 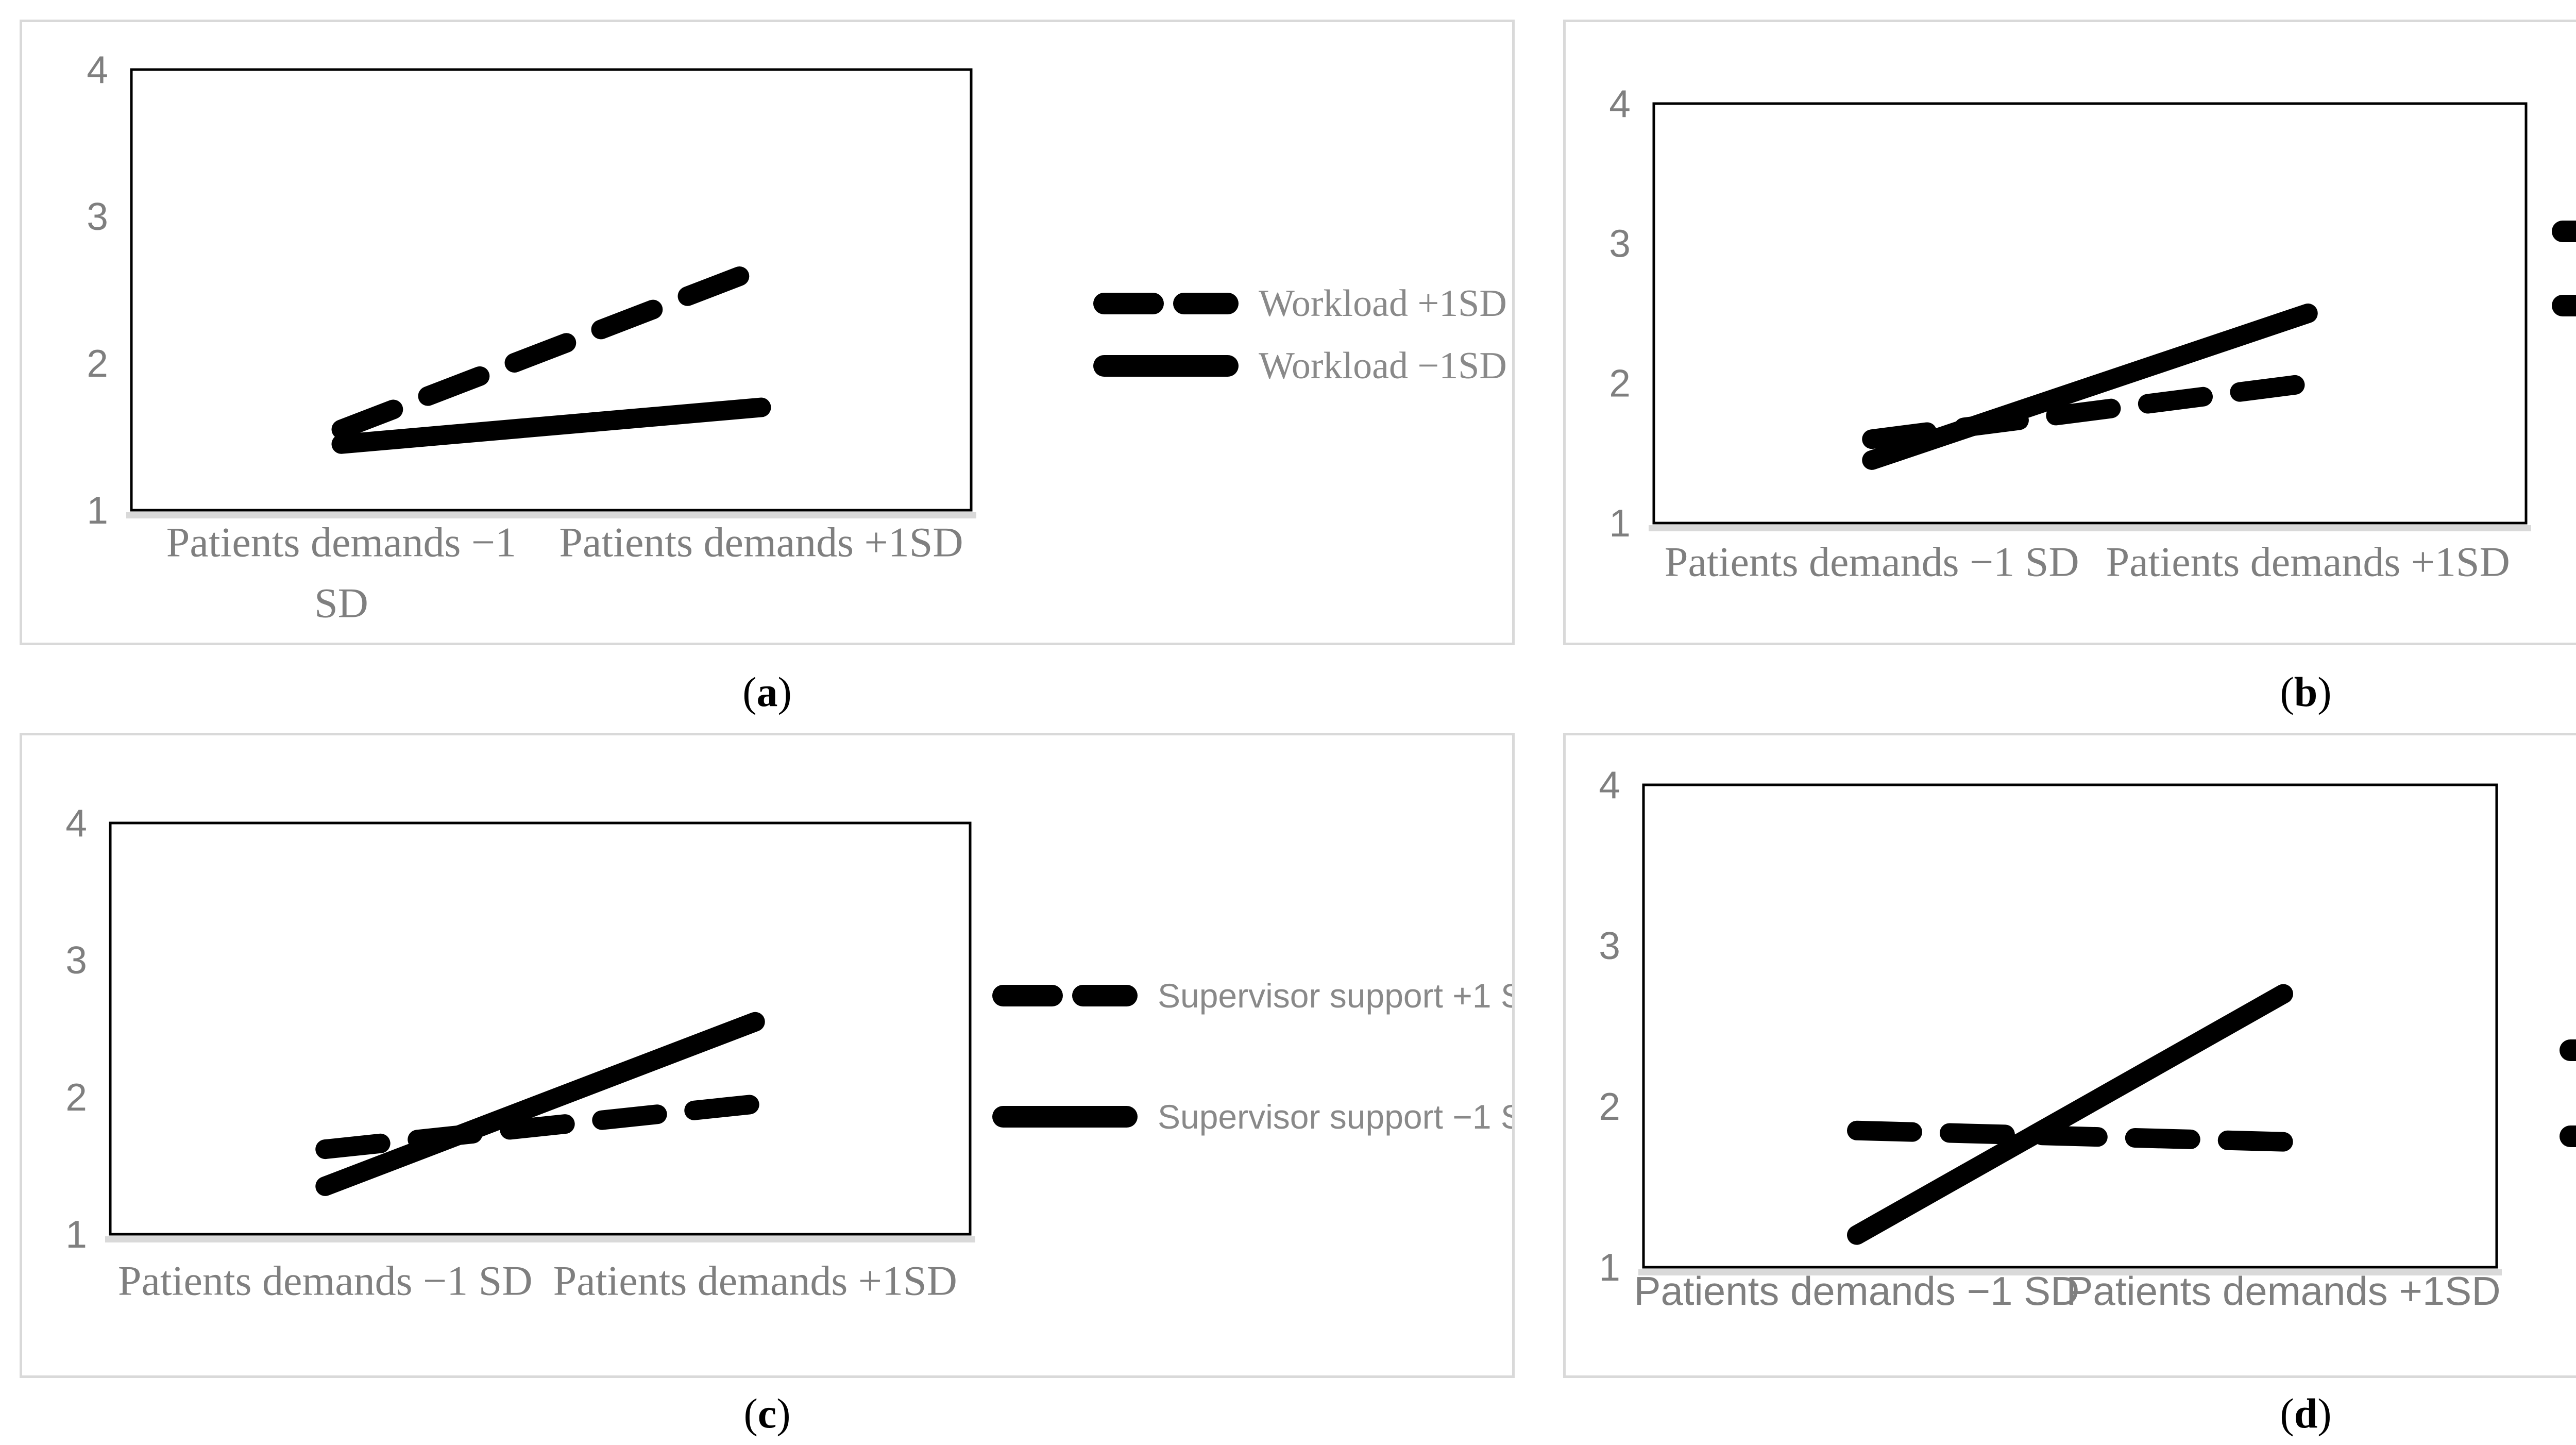 I want to click on panel-caption-b: (b), so click(x=2069, y=692).